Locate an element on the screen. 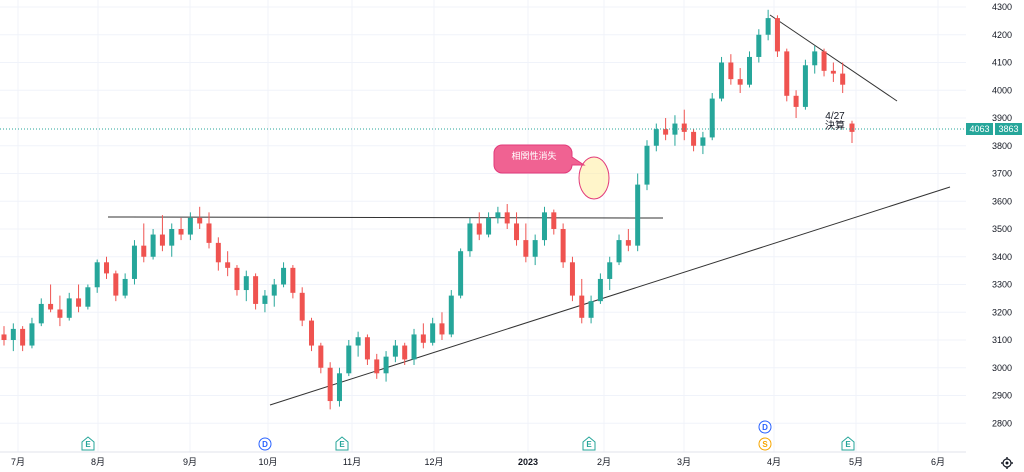 The height and width of the screenshot is (472, 1024). resistance-line is located at coordinates (385, 217).